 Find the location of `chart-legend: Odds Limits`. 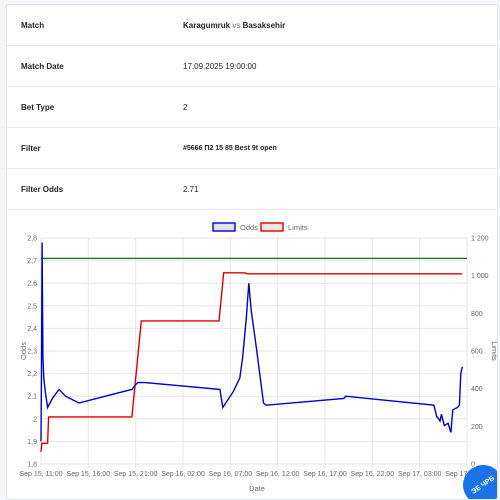

chart-legend: Odds Limits is located at coordinates (260, 227).